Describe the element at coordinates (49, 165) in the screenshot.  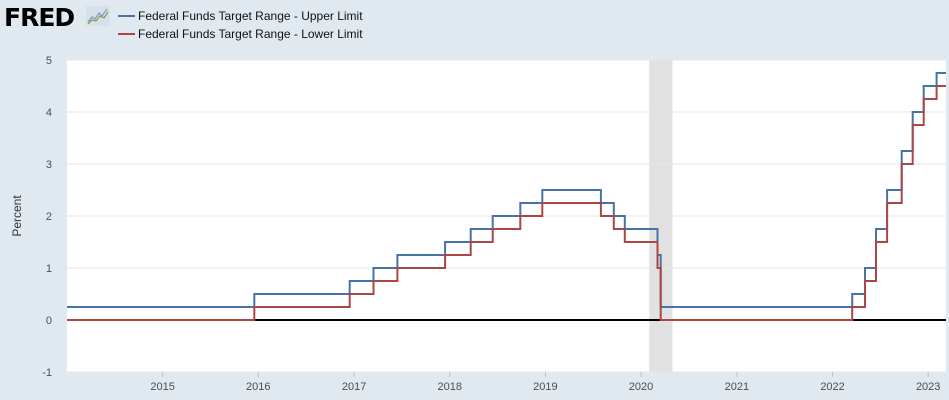
I see `y-tick-label: 3` at that location.